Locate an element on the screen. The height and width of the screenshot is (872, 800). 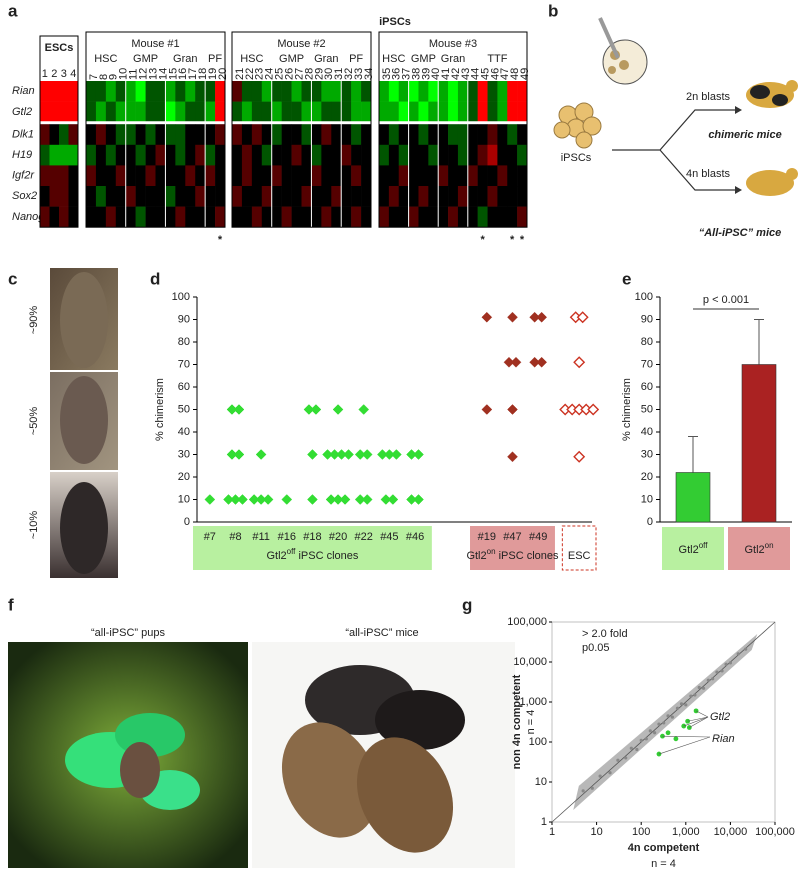
group-label: Gtl2on iPSC clones is located at coordinates (512, 554).